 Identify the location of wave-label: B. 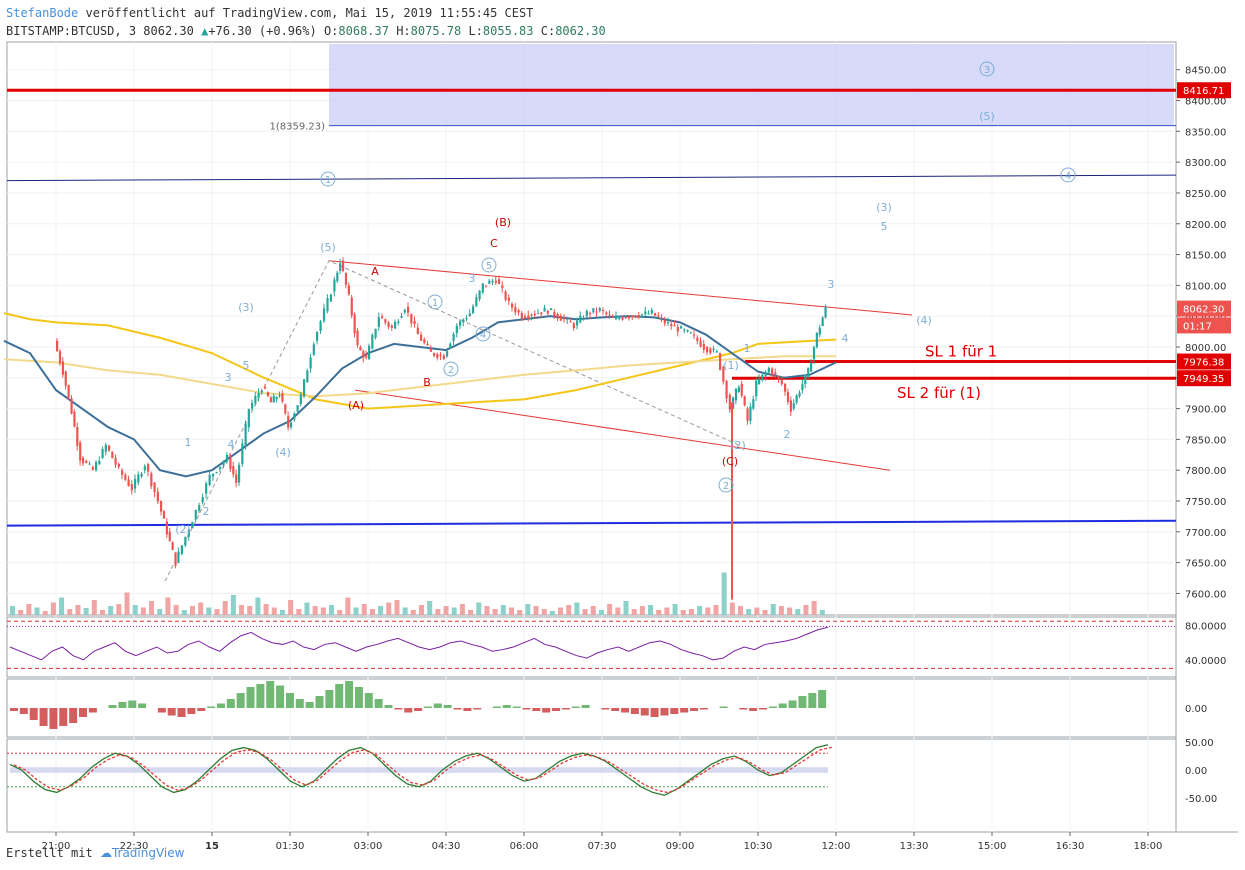
(427, 382).